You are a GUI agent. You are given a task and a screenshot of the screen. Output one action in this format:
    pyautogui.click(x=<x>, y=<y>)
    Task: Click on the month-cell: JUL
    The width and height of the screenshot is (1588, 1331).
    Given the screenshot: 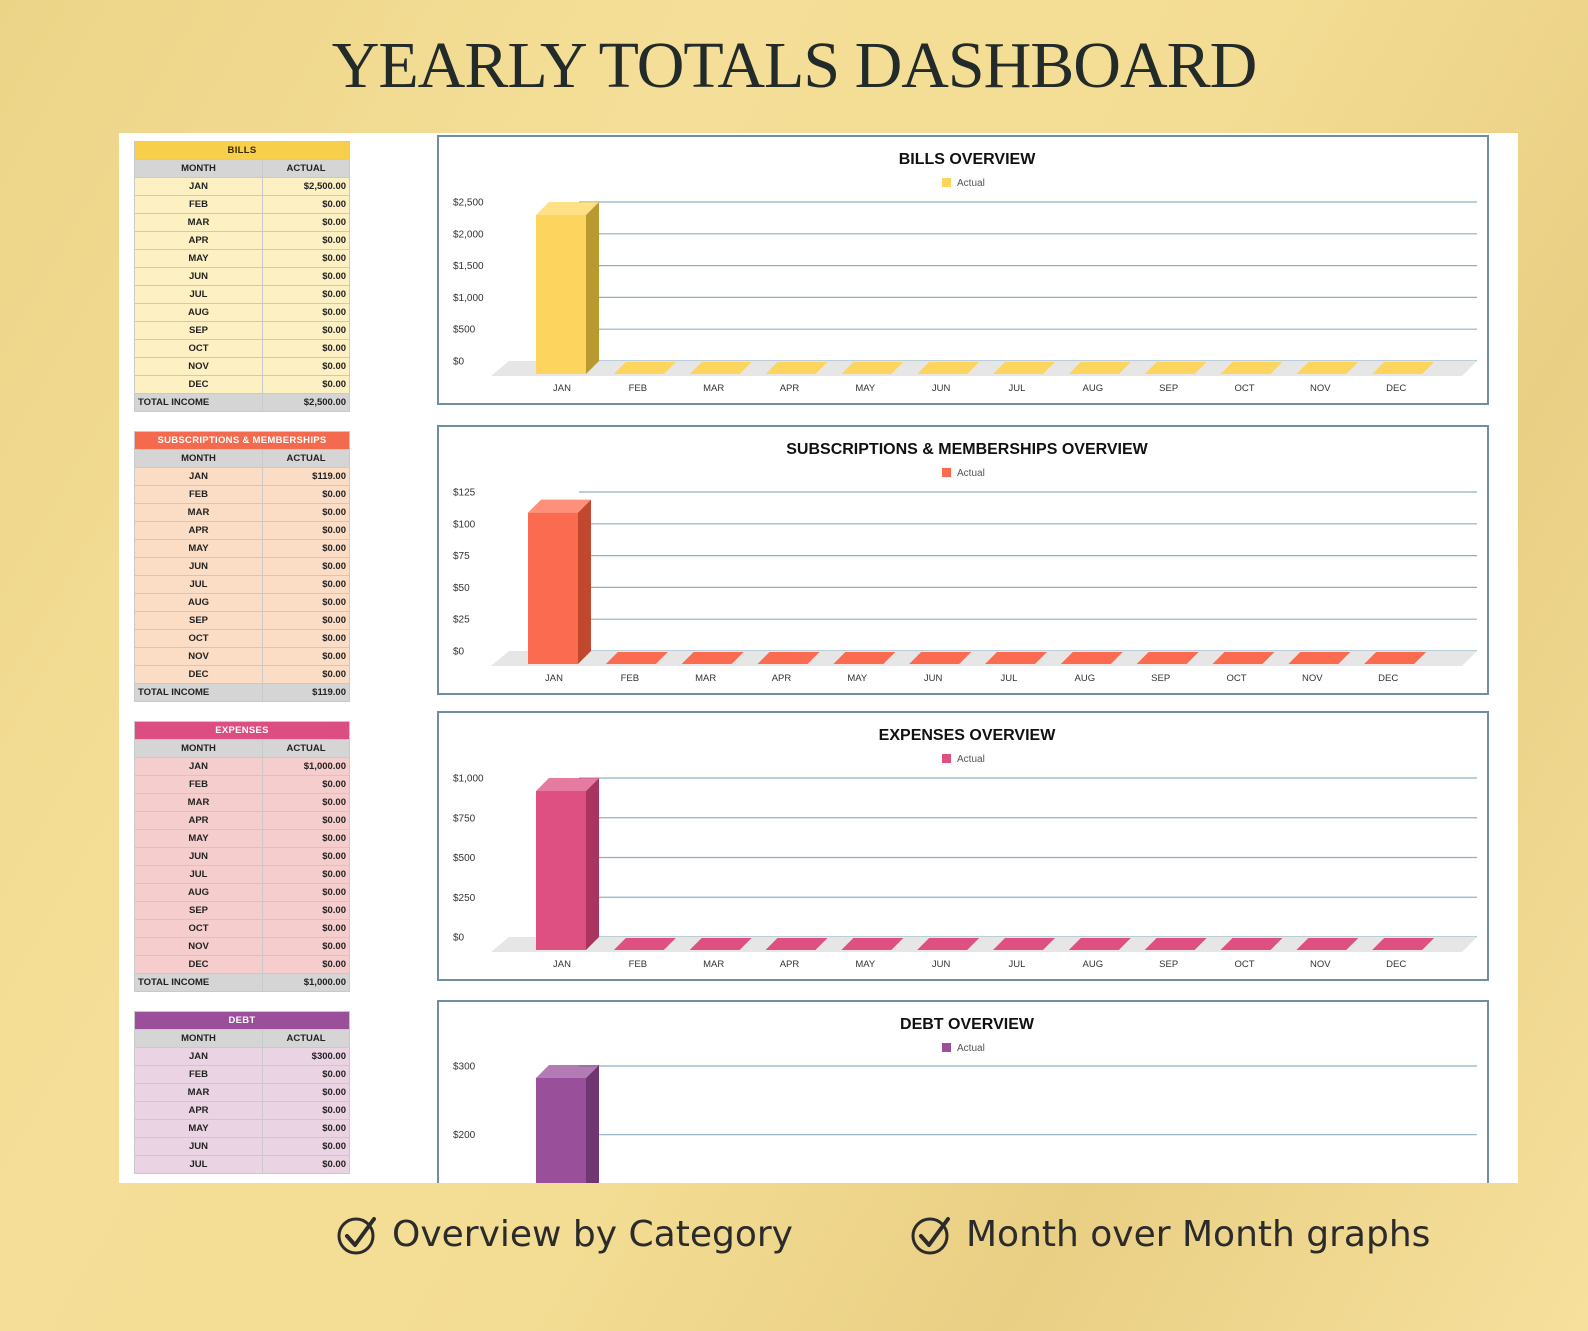 What is the action you would take?
    pyautogui.click(x=198, y=874)
    